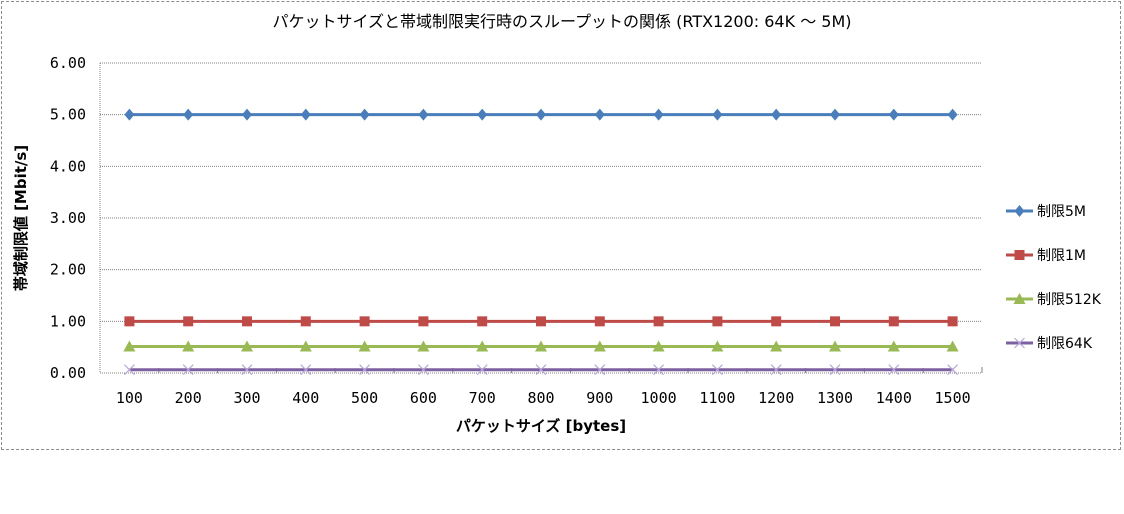 This screenshot has width=1124, height=514. Describe the element at coordinates (364, 398) in the screenshot. I see `x-tick-label: 500` at that location.